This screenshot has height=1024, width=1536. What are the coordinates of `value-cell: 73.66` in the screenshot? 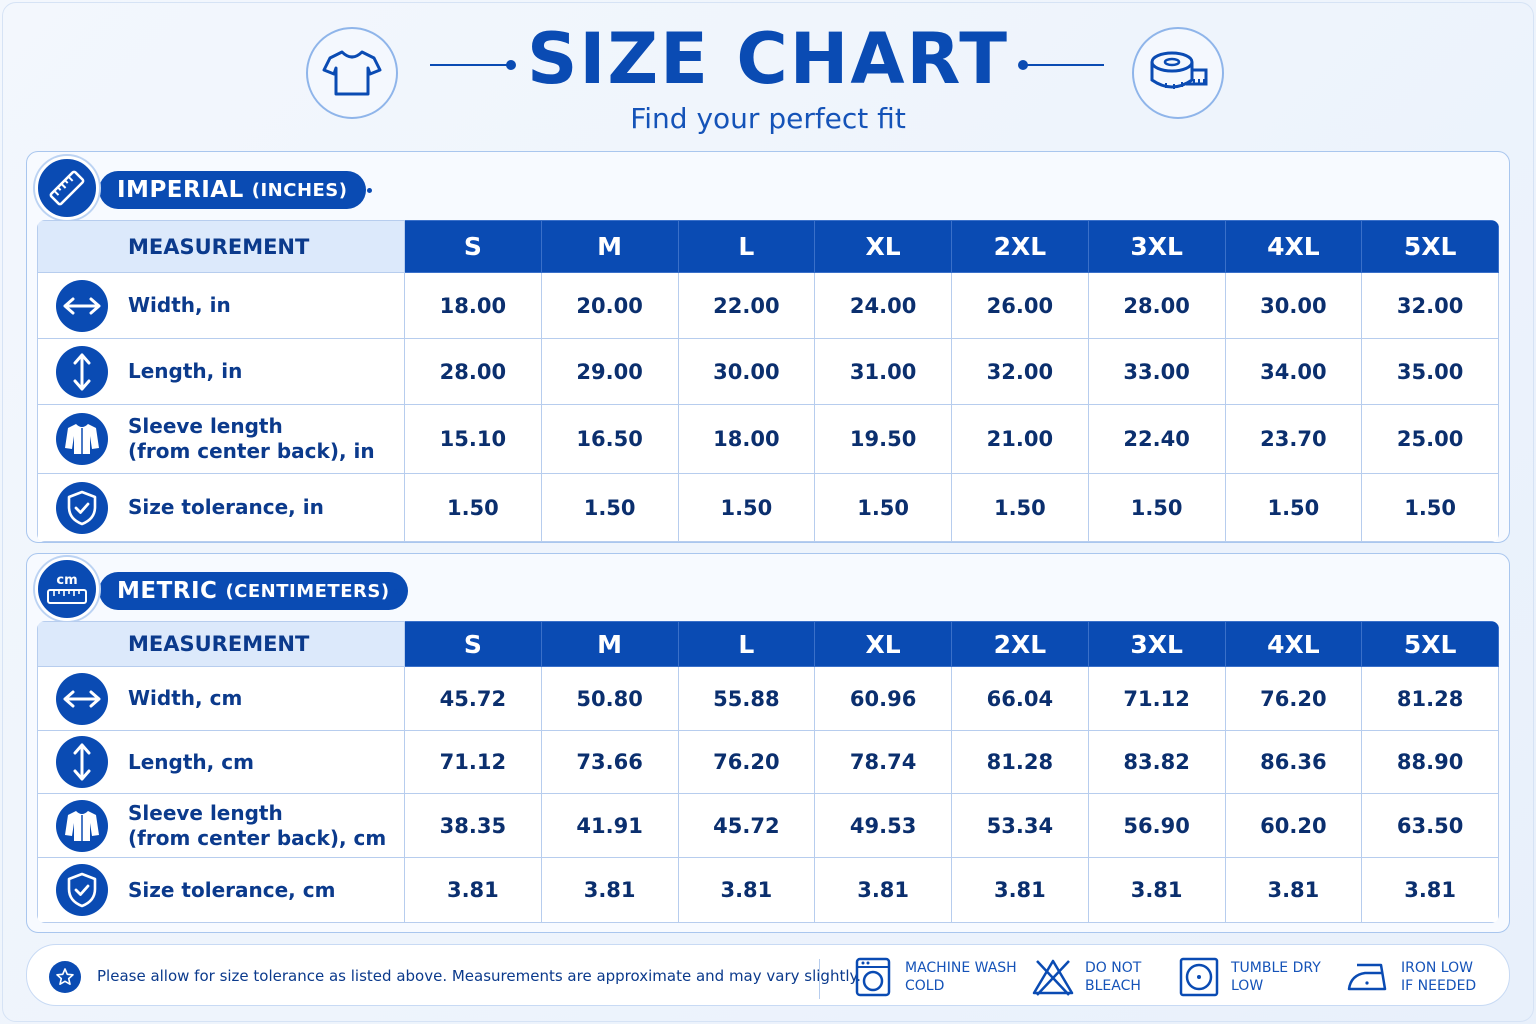 It's located at (609, 762).